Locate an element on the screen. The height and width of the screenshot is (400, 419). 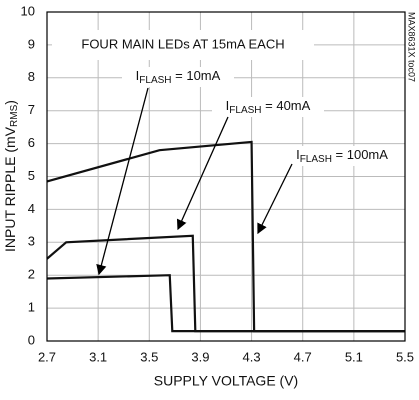
x-tick-label: 3.9 is located at coordinates (200, 356).